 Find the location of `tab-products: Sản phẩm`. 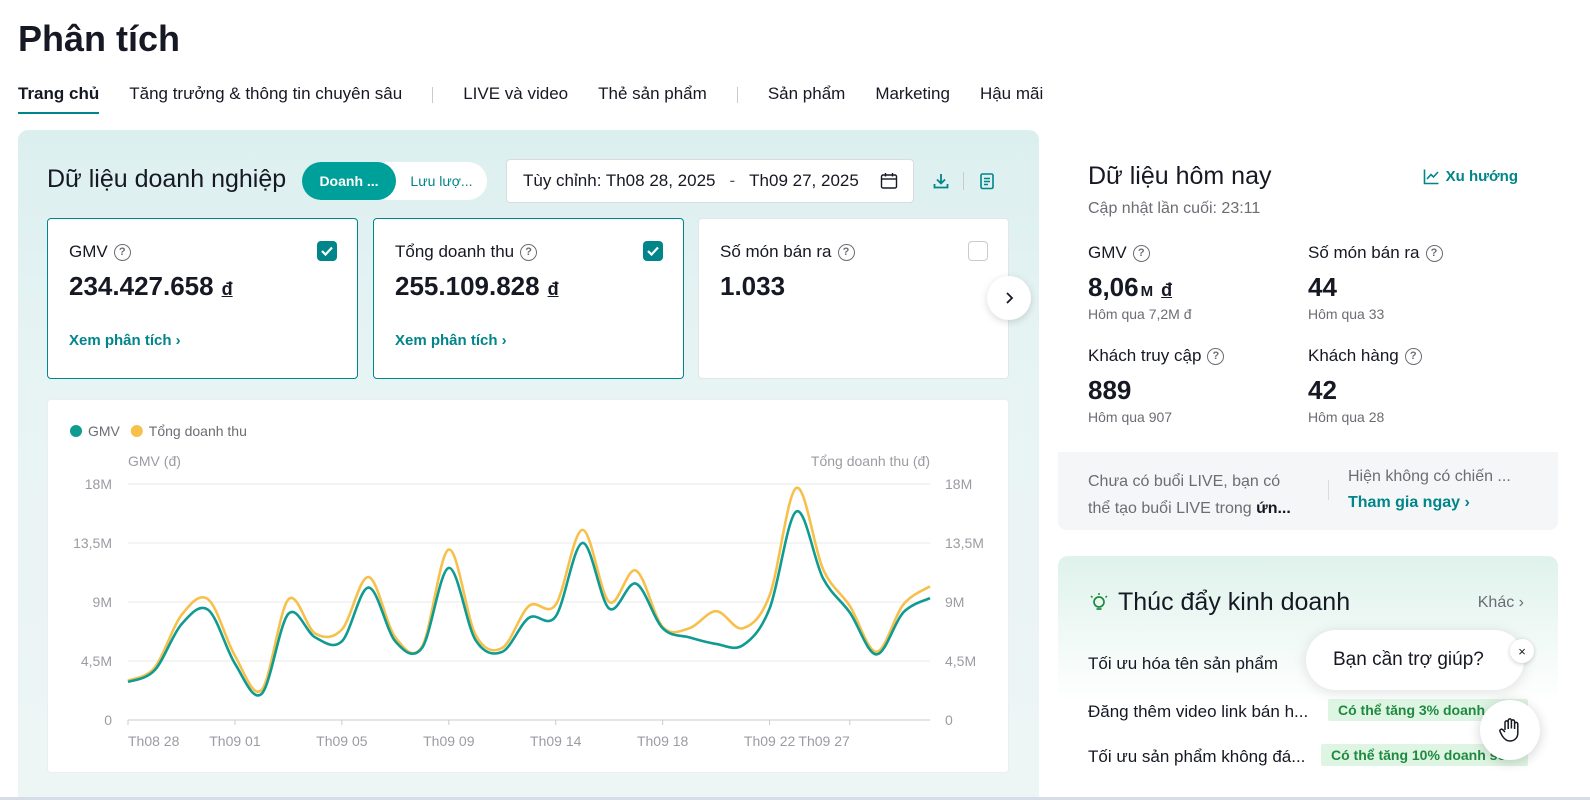

tab-products: Sản phẩm is located at coordinates (806, 93).